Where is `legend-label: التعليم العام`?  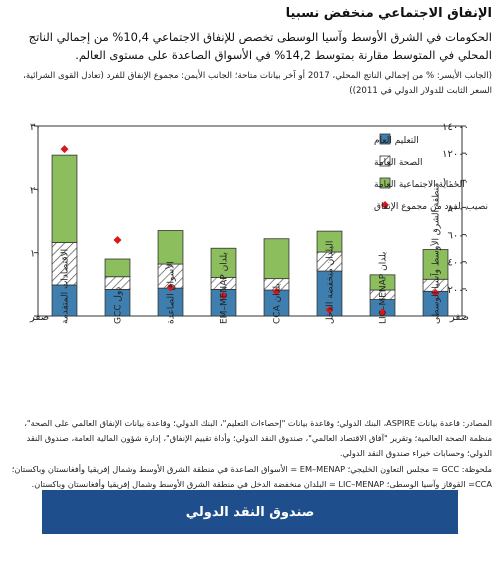
legend-label: التعليم العام is located at coordinates (396, 141).